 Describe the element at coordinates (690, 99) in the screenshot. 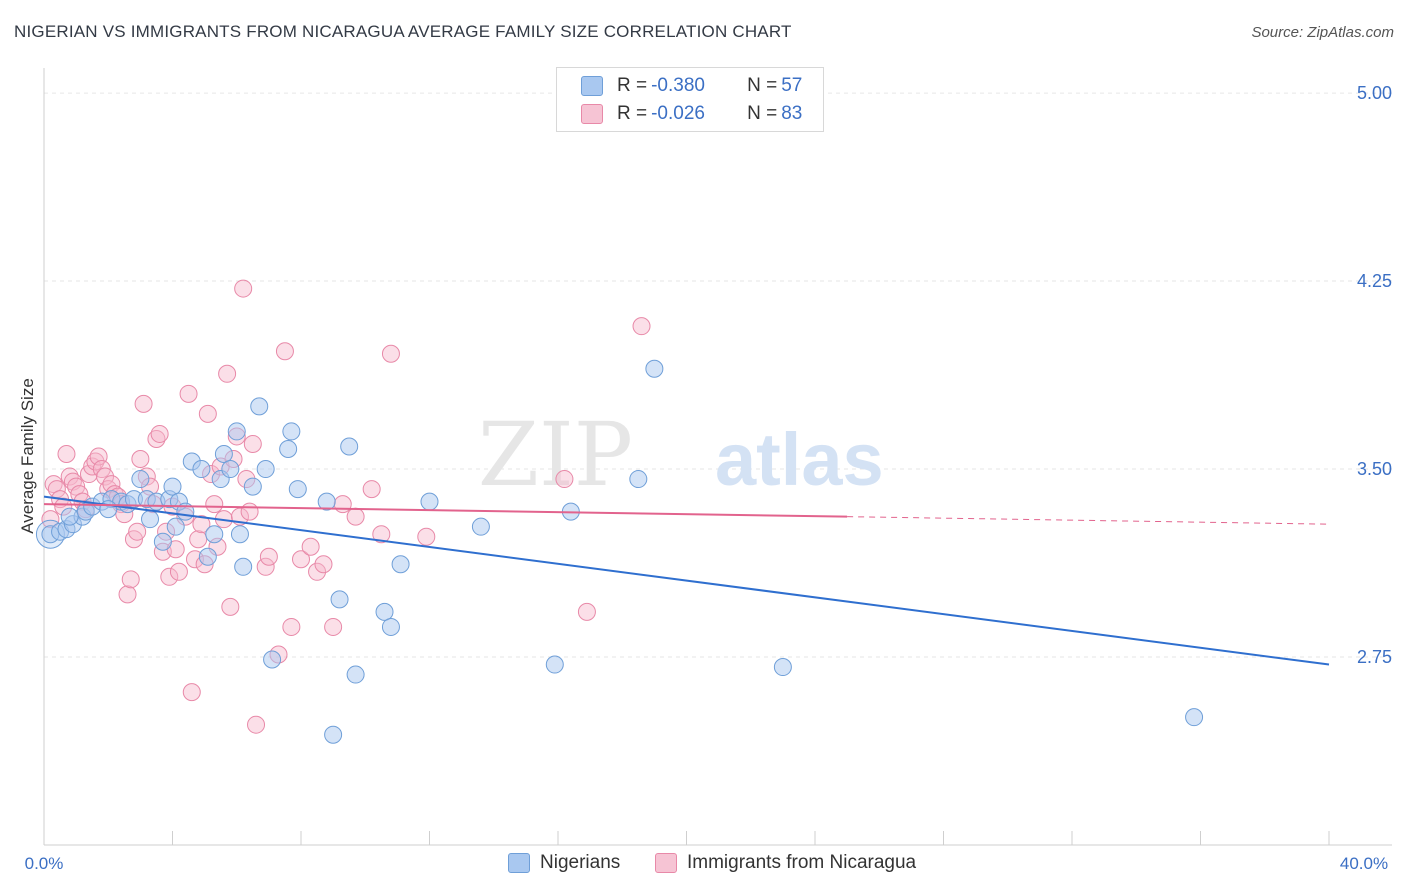

I see `correlation-legend: R = -0.380 N = 57 R = -0.026 N = 83` at that location.